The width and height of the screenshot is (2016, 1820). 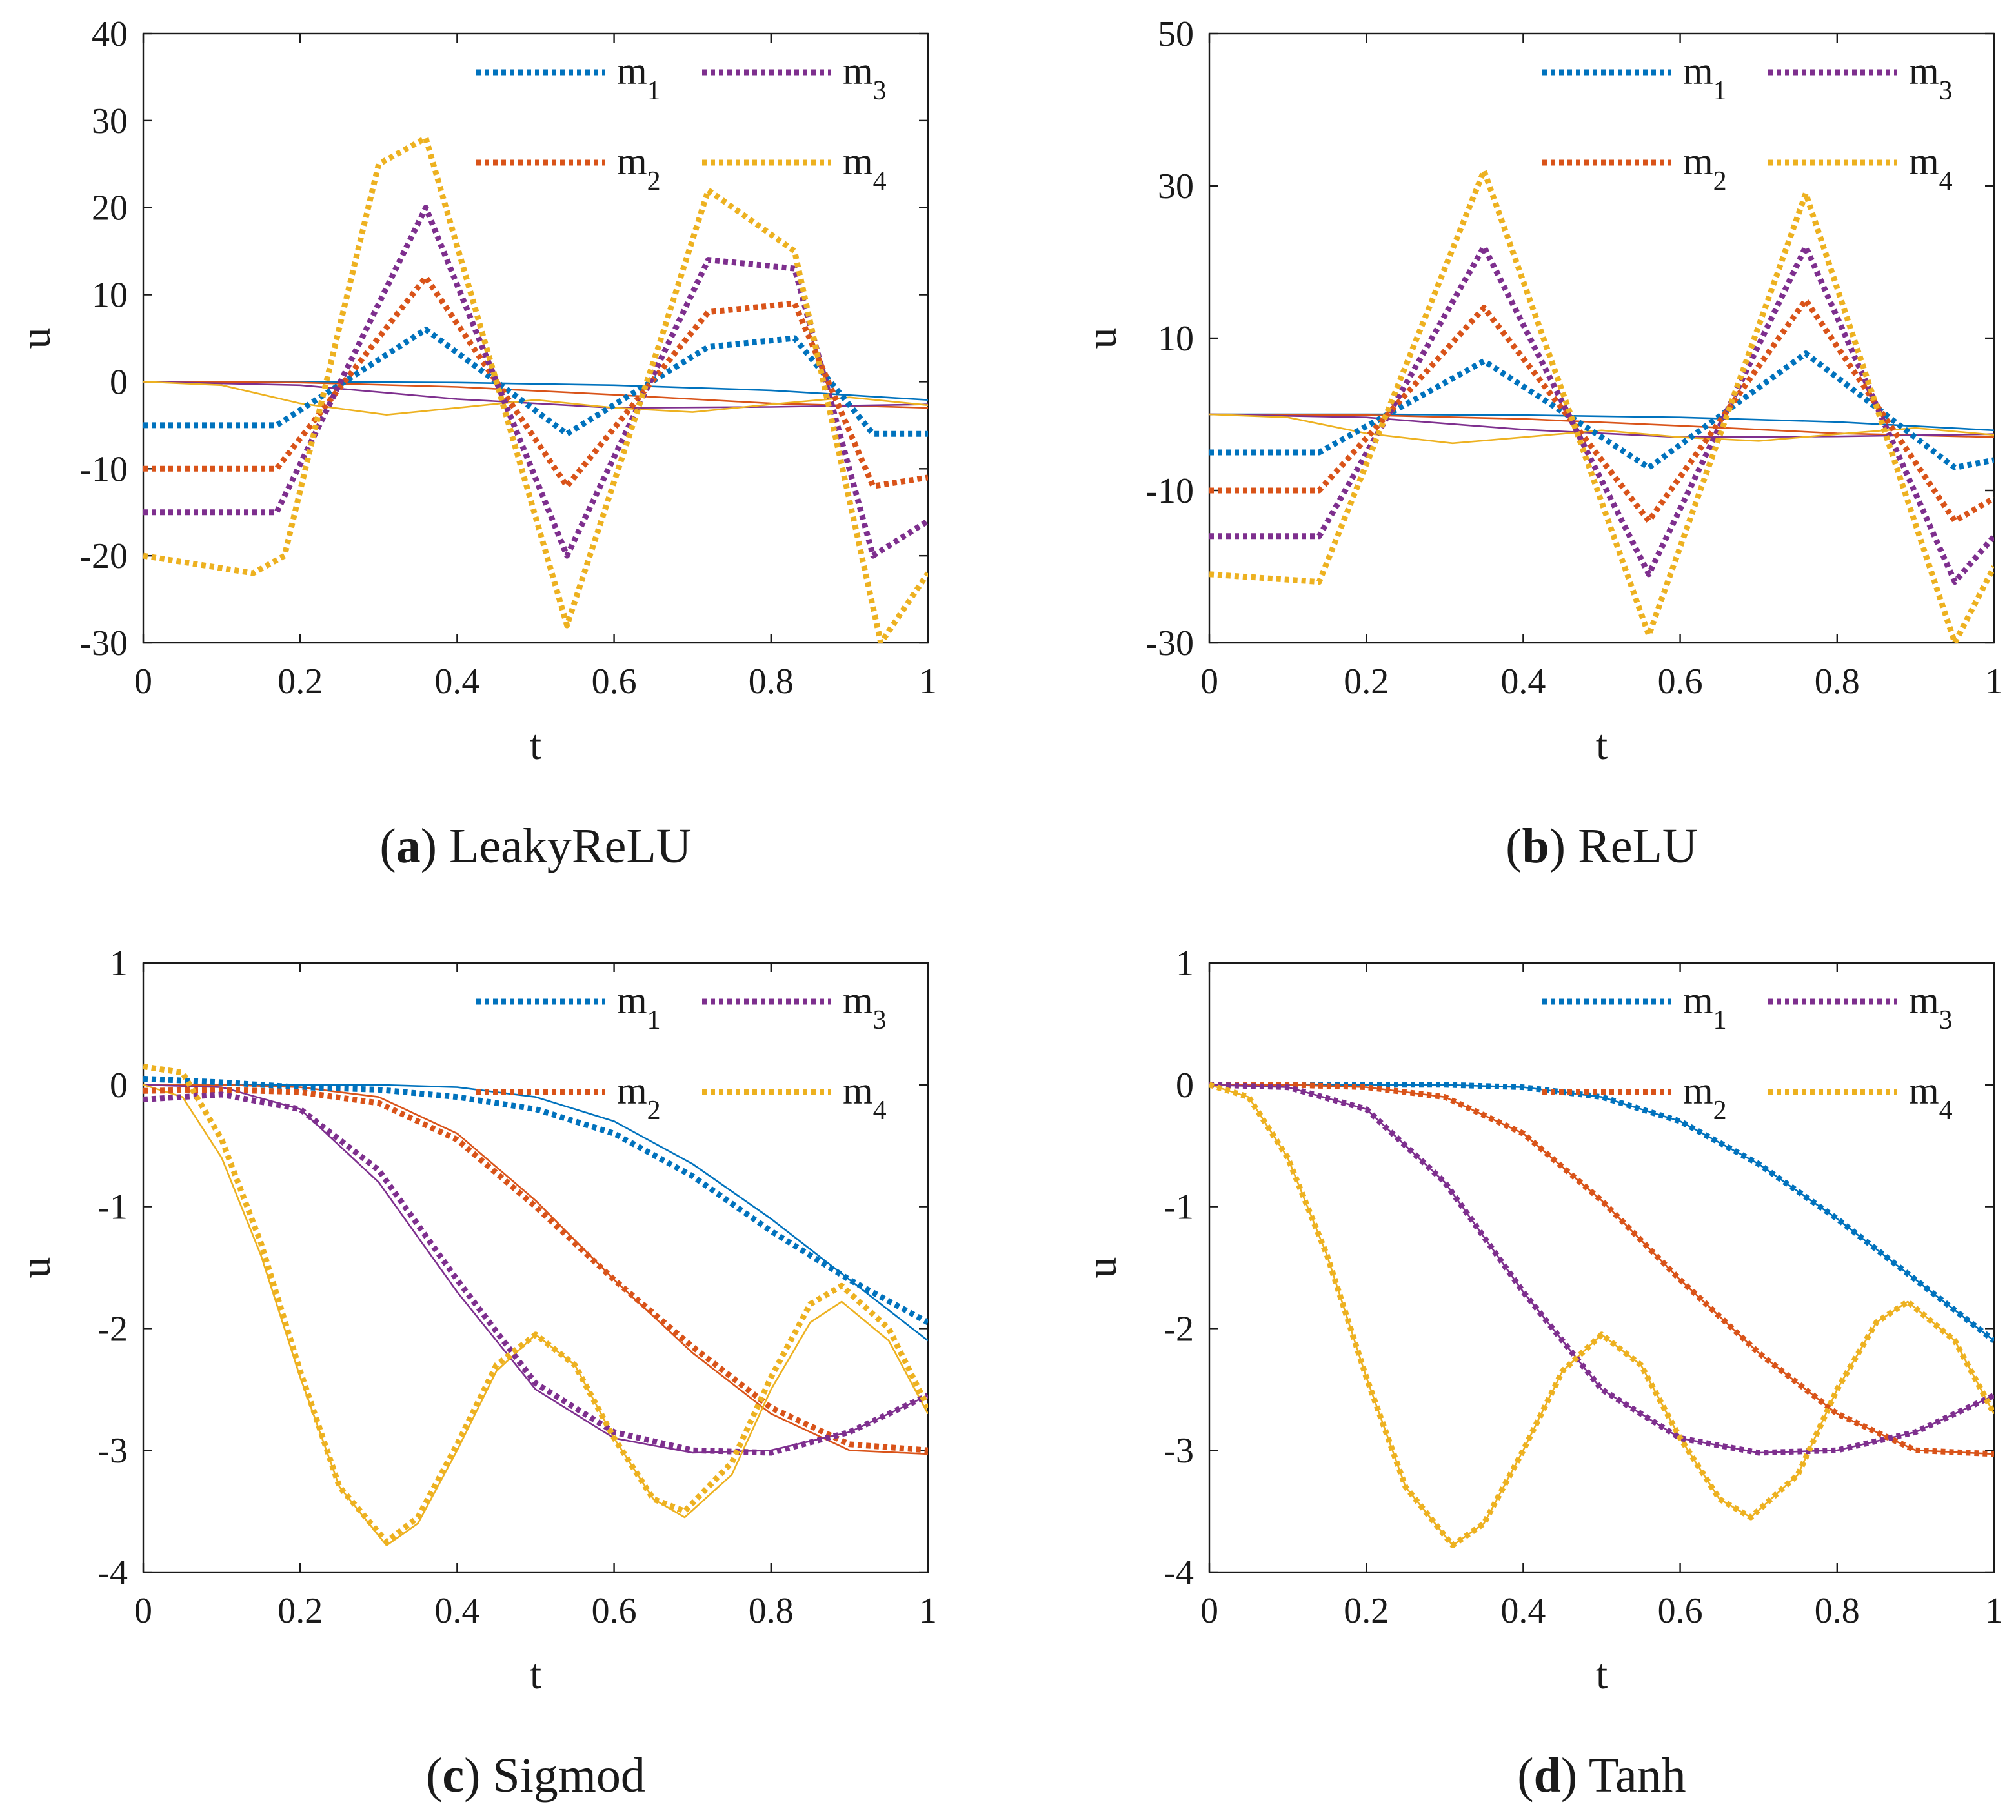 What do you see at coordinates (1176, 34) in the screenshot?
I see `y-tick-label: 50` at bounding box center [1176, 34].